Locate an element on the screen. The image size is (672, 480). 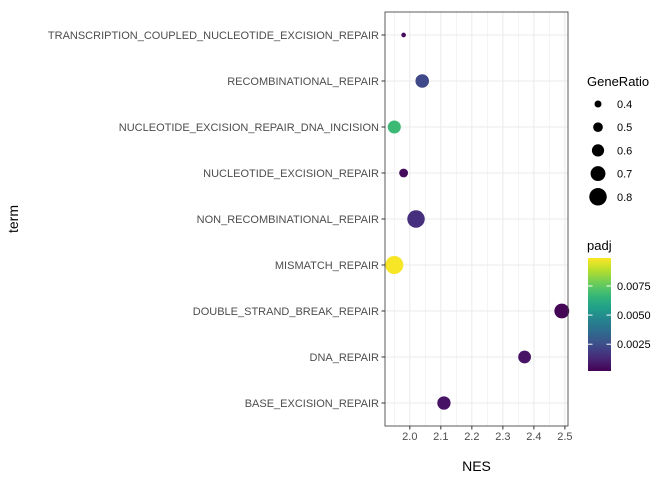
y-tick-label: RECOMBINATIONAL_REPAIR is located at coordinates (303, 82).